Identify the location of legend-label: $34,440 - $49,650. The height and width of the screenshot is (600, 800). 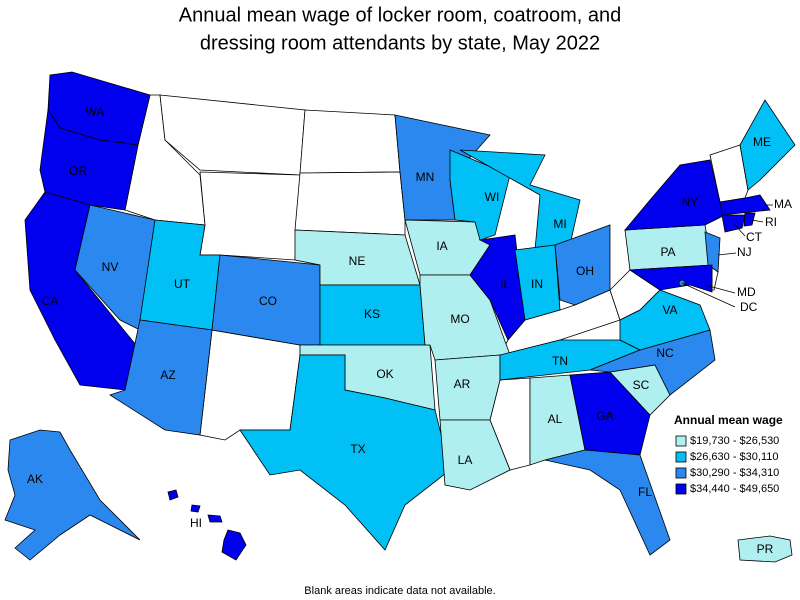
(734, 489).